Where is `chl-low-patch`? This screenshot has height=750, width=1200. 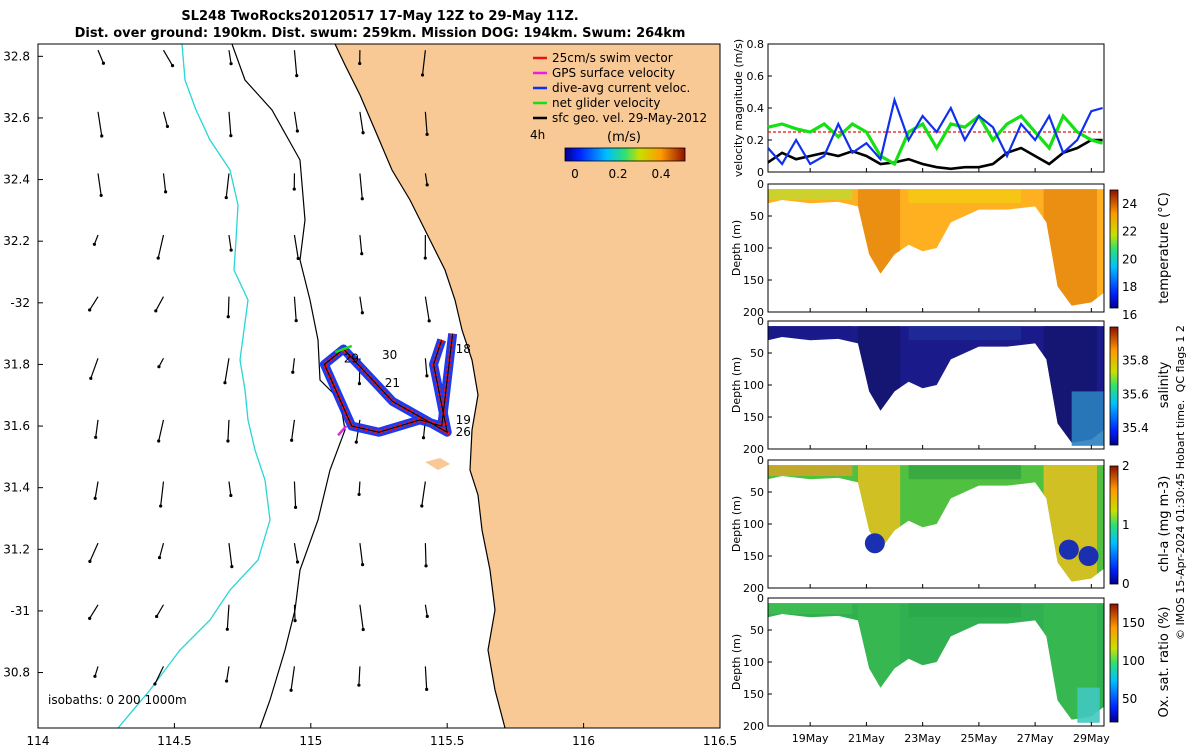
chl-low-patch is located at coordinates (1088, 556).